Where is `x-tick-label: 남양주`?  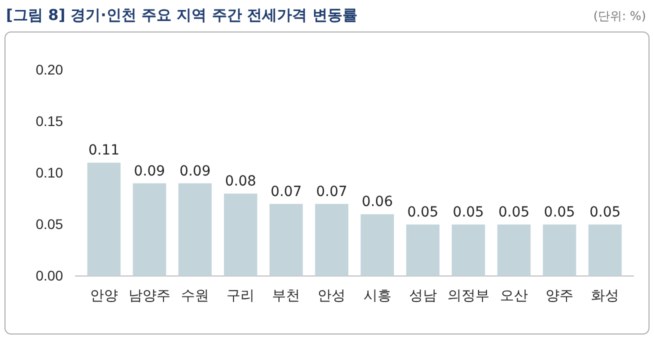
x-tick-label: 남양주 is located at coordinates (149, 294).